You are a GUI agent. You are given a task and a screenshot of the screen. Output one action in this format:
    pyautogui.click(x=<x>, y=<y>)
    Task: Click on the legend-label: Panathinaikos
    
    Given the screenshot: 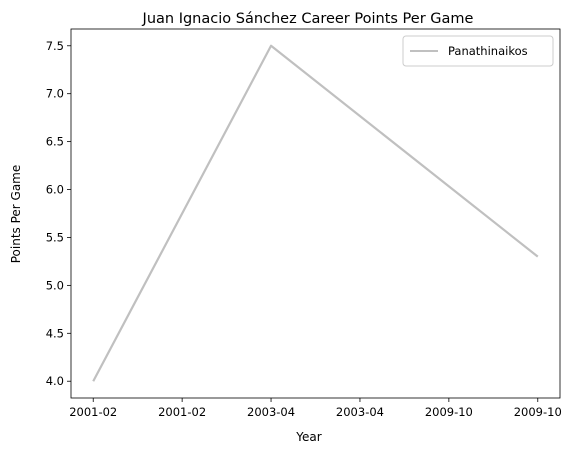 What is the action you would take?
    pyautogui.click(x=488, y=51)
    